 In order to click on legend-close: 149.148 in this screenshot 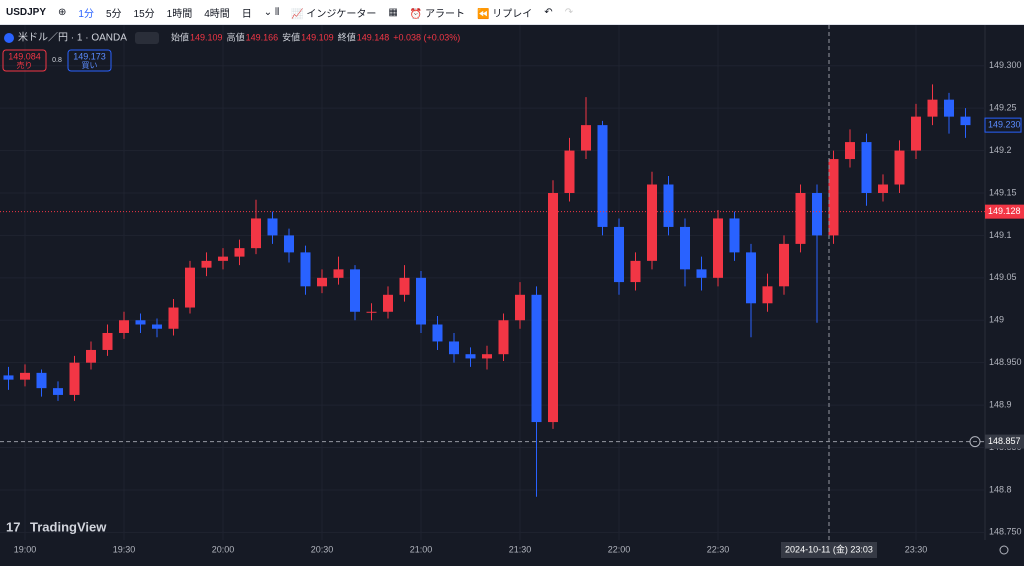, I will do `click(373, 37)`.